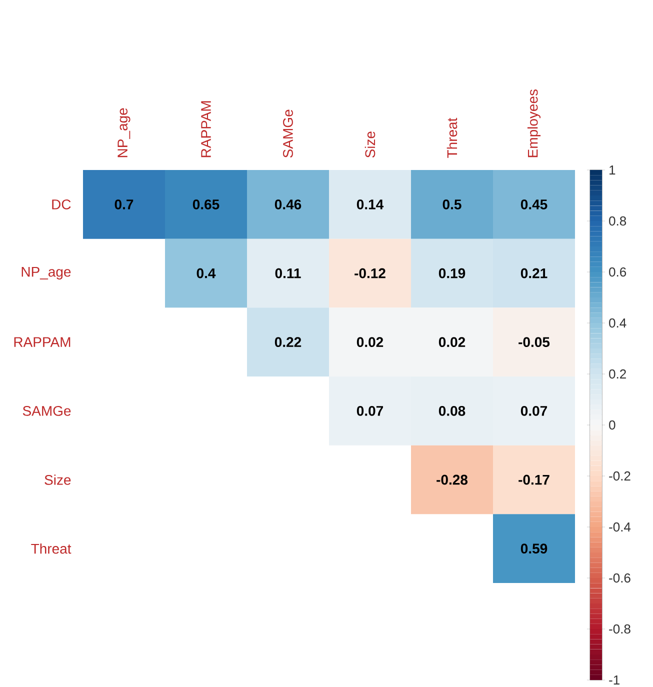 Image resolution: width=653 pixels, height=687 pixels. I want to click on color-bar-label: 0.6, so click(617, 272).